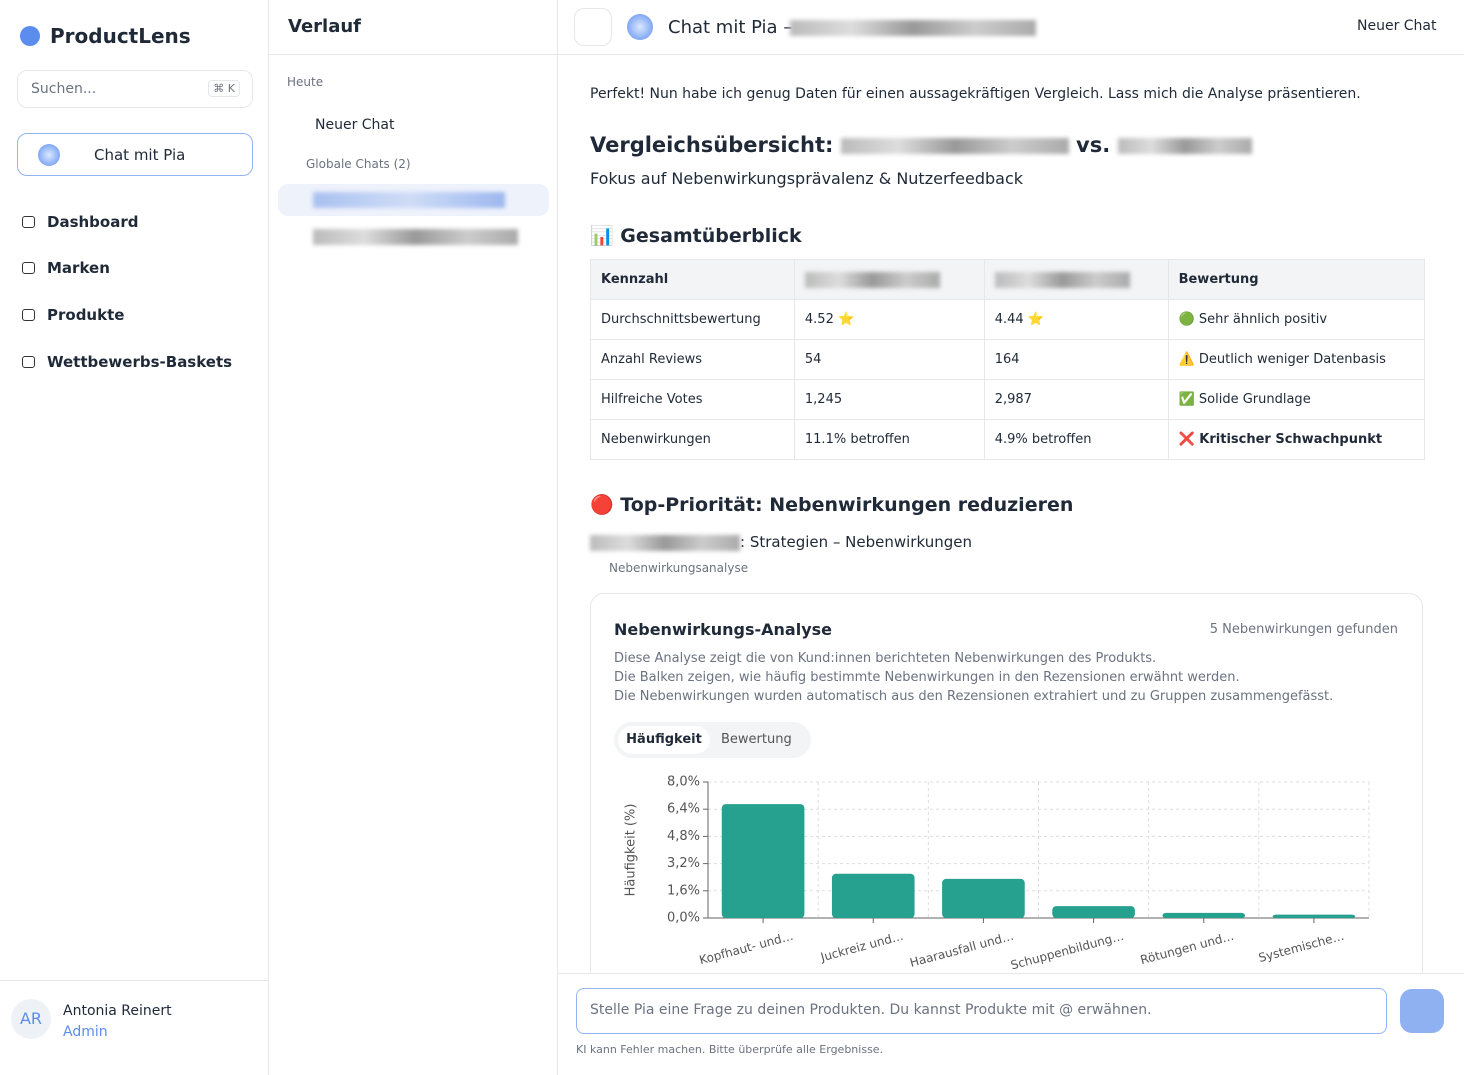  I want to click on strategy: : Strategien – Nebenwirkungen, so click(781, 542).